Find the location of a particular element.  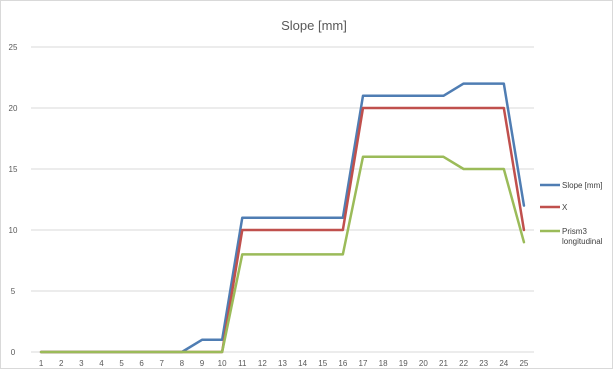

x-tick-label: 3 is located at coordinates (81, 363).